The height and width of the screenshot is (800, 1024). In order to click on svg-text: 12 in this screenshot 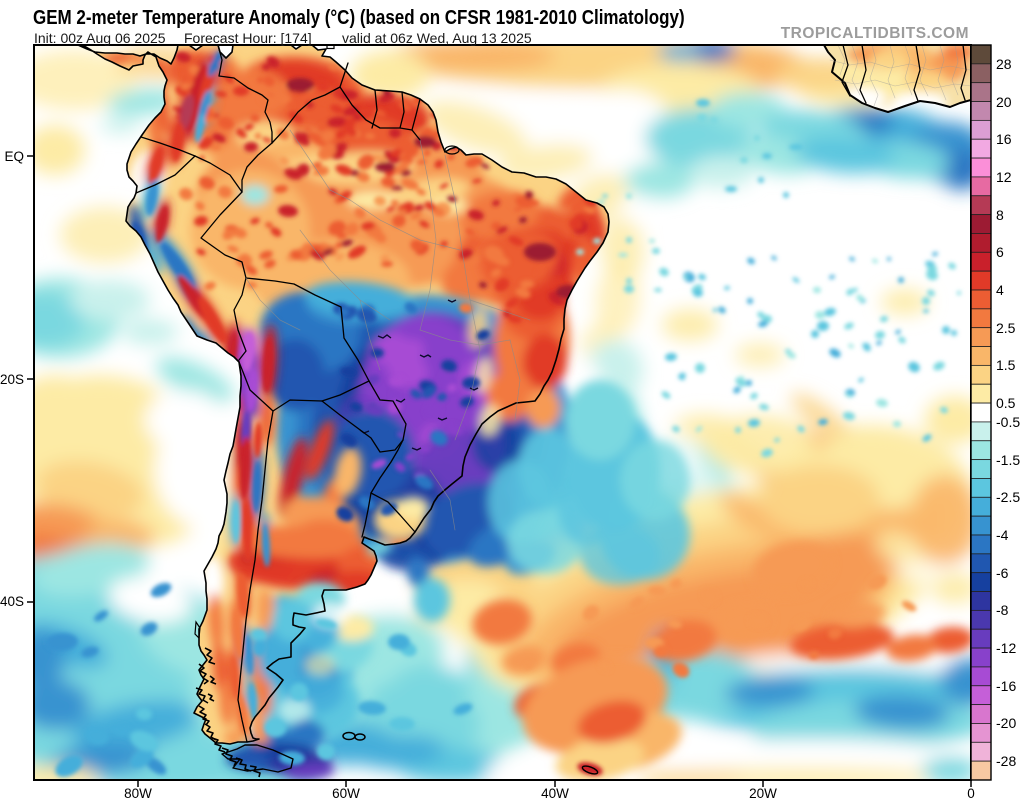, I will do `click(1004, 177)`.